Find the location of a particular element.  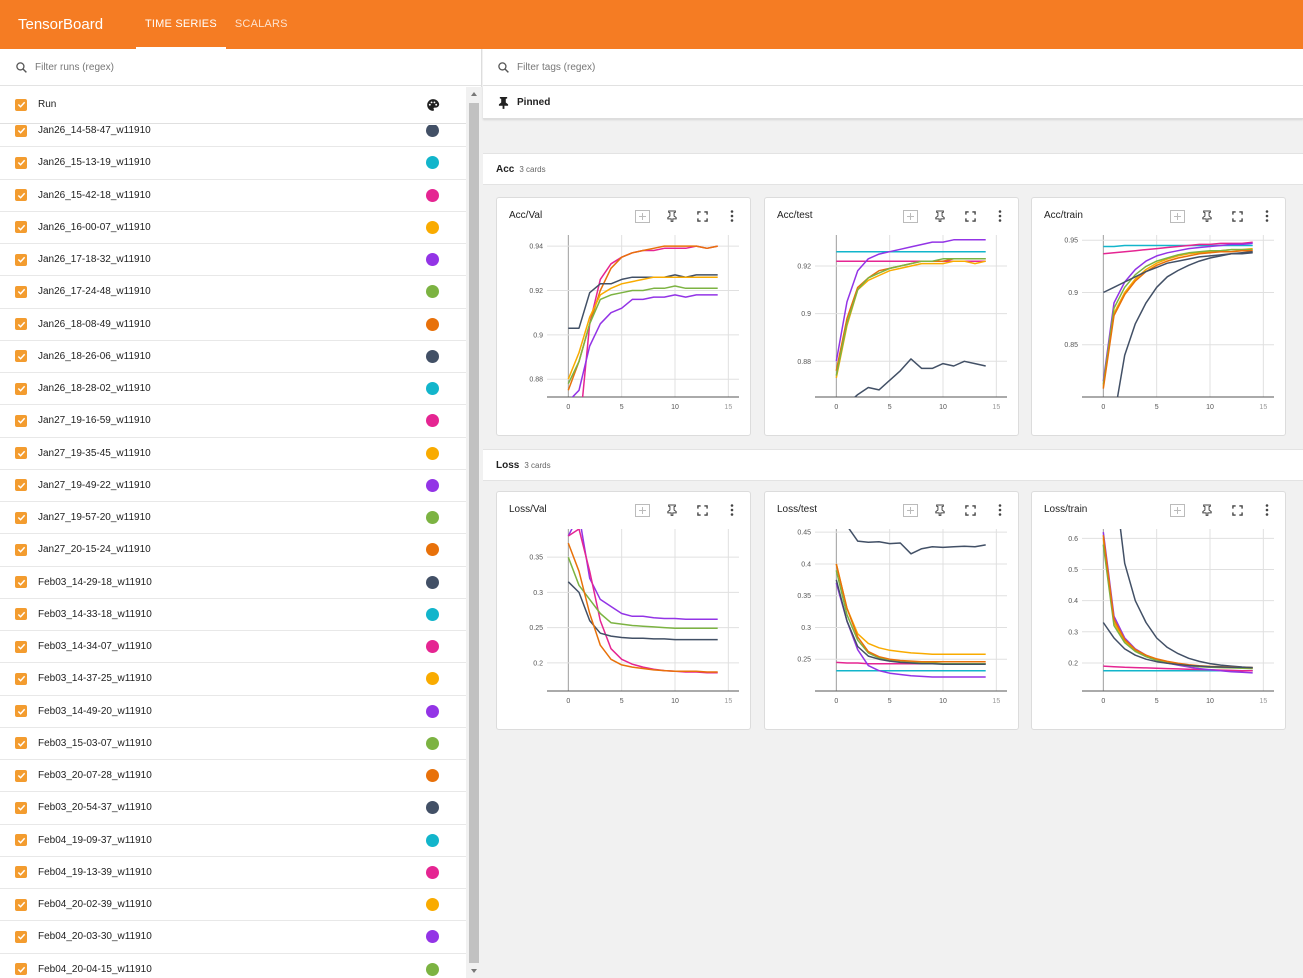

run-row: Feb03_20-54-37_w11910 is located at coordinates (233, 808).